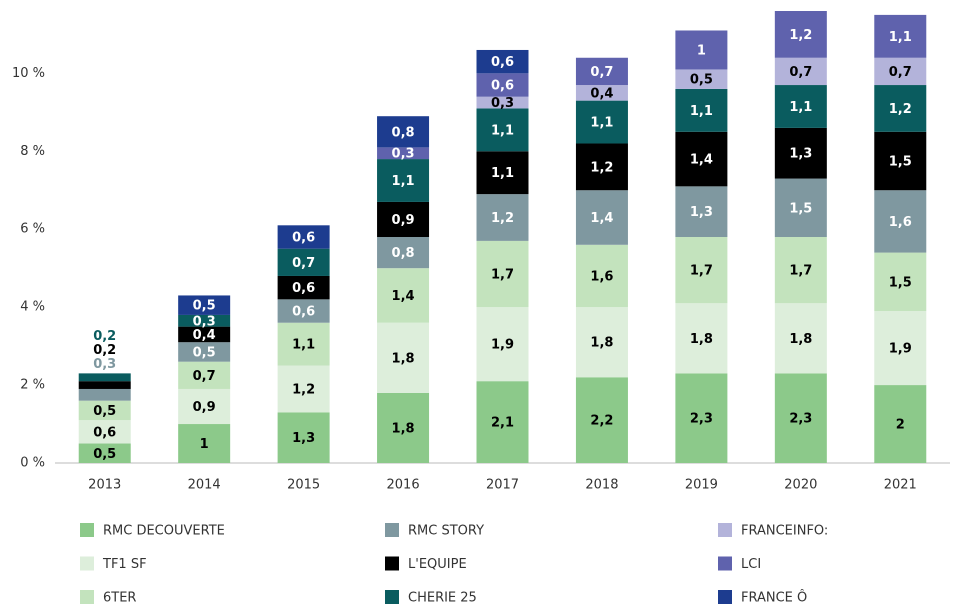 This screenshot has width=953, height=608. I want to click on data-label: 1,6, so click(601, 276).